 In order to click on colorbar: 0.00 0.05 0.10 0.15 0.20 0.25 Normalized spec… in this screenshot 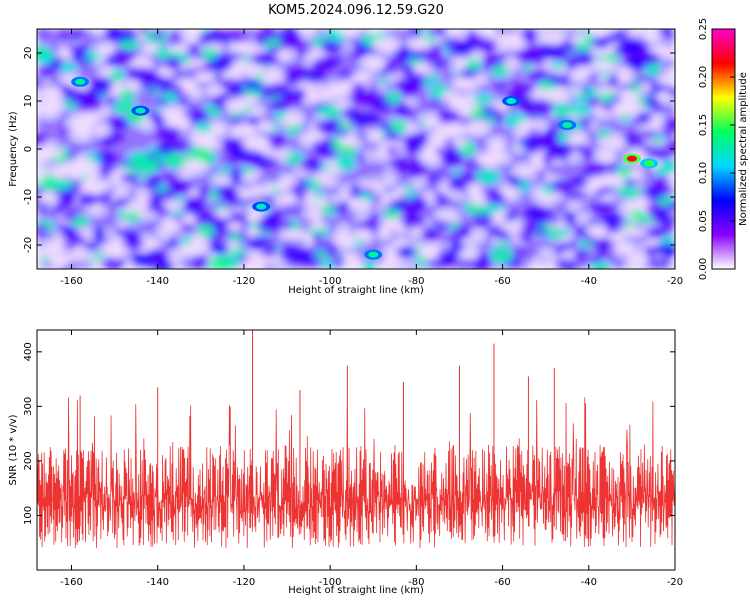, I will do `click(723, 149)`.